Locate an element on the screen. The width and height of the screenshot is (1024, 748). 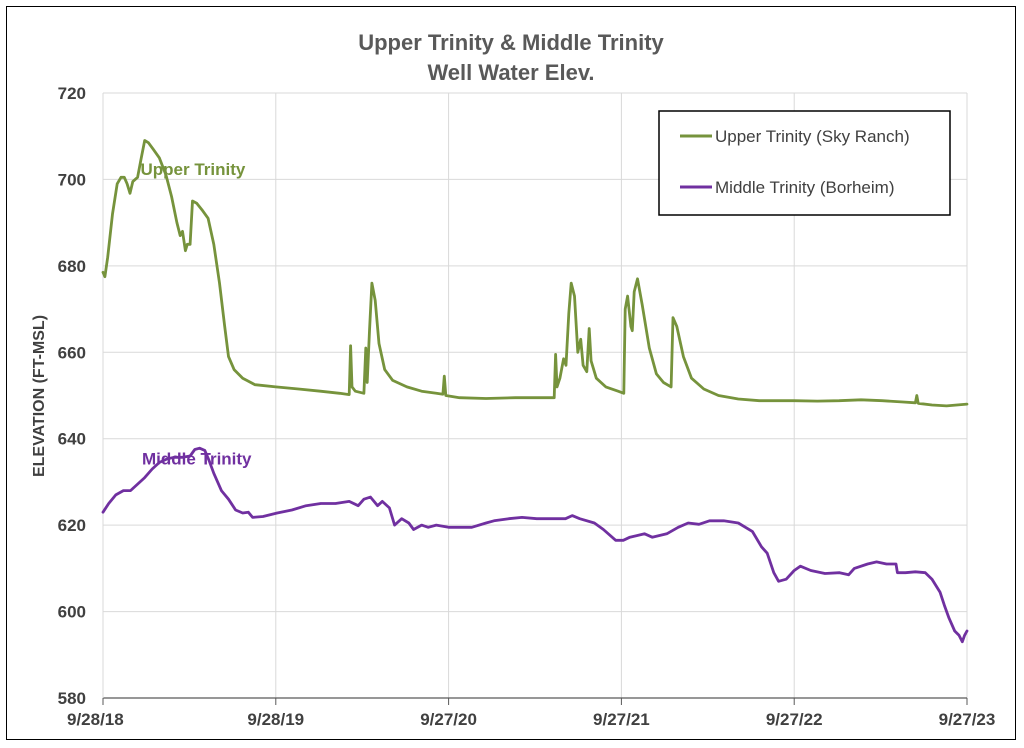
x-tick-label: 9/27/23 is located at coordinates (967, 719).